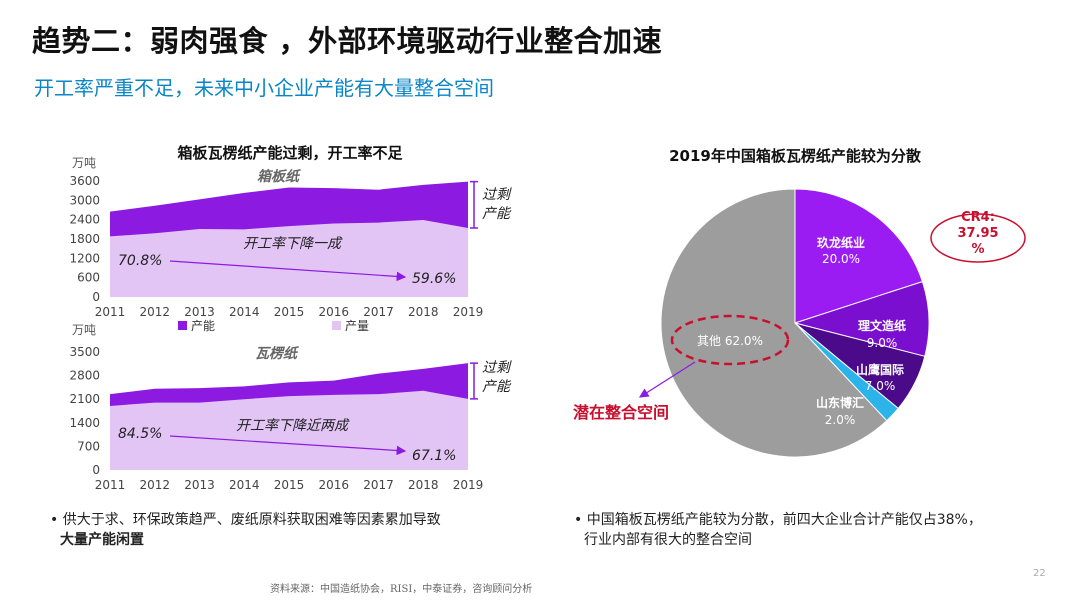  What do you see at coordinates (357, 326) in the screenshot?
I see `legend-output-label: 产量` at bounding box center [357, 326].